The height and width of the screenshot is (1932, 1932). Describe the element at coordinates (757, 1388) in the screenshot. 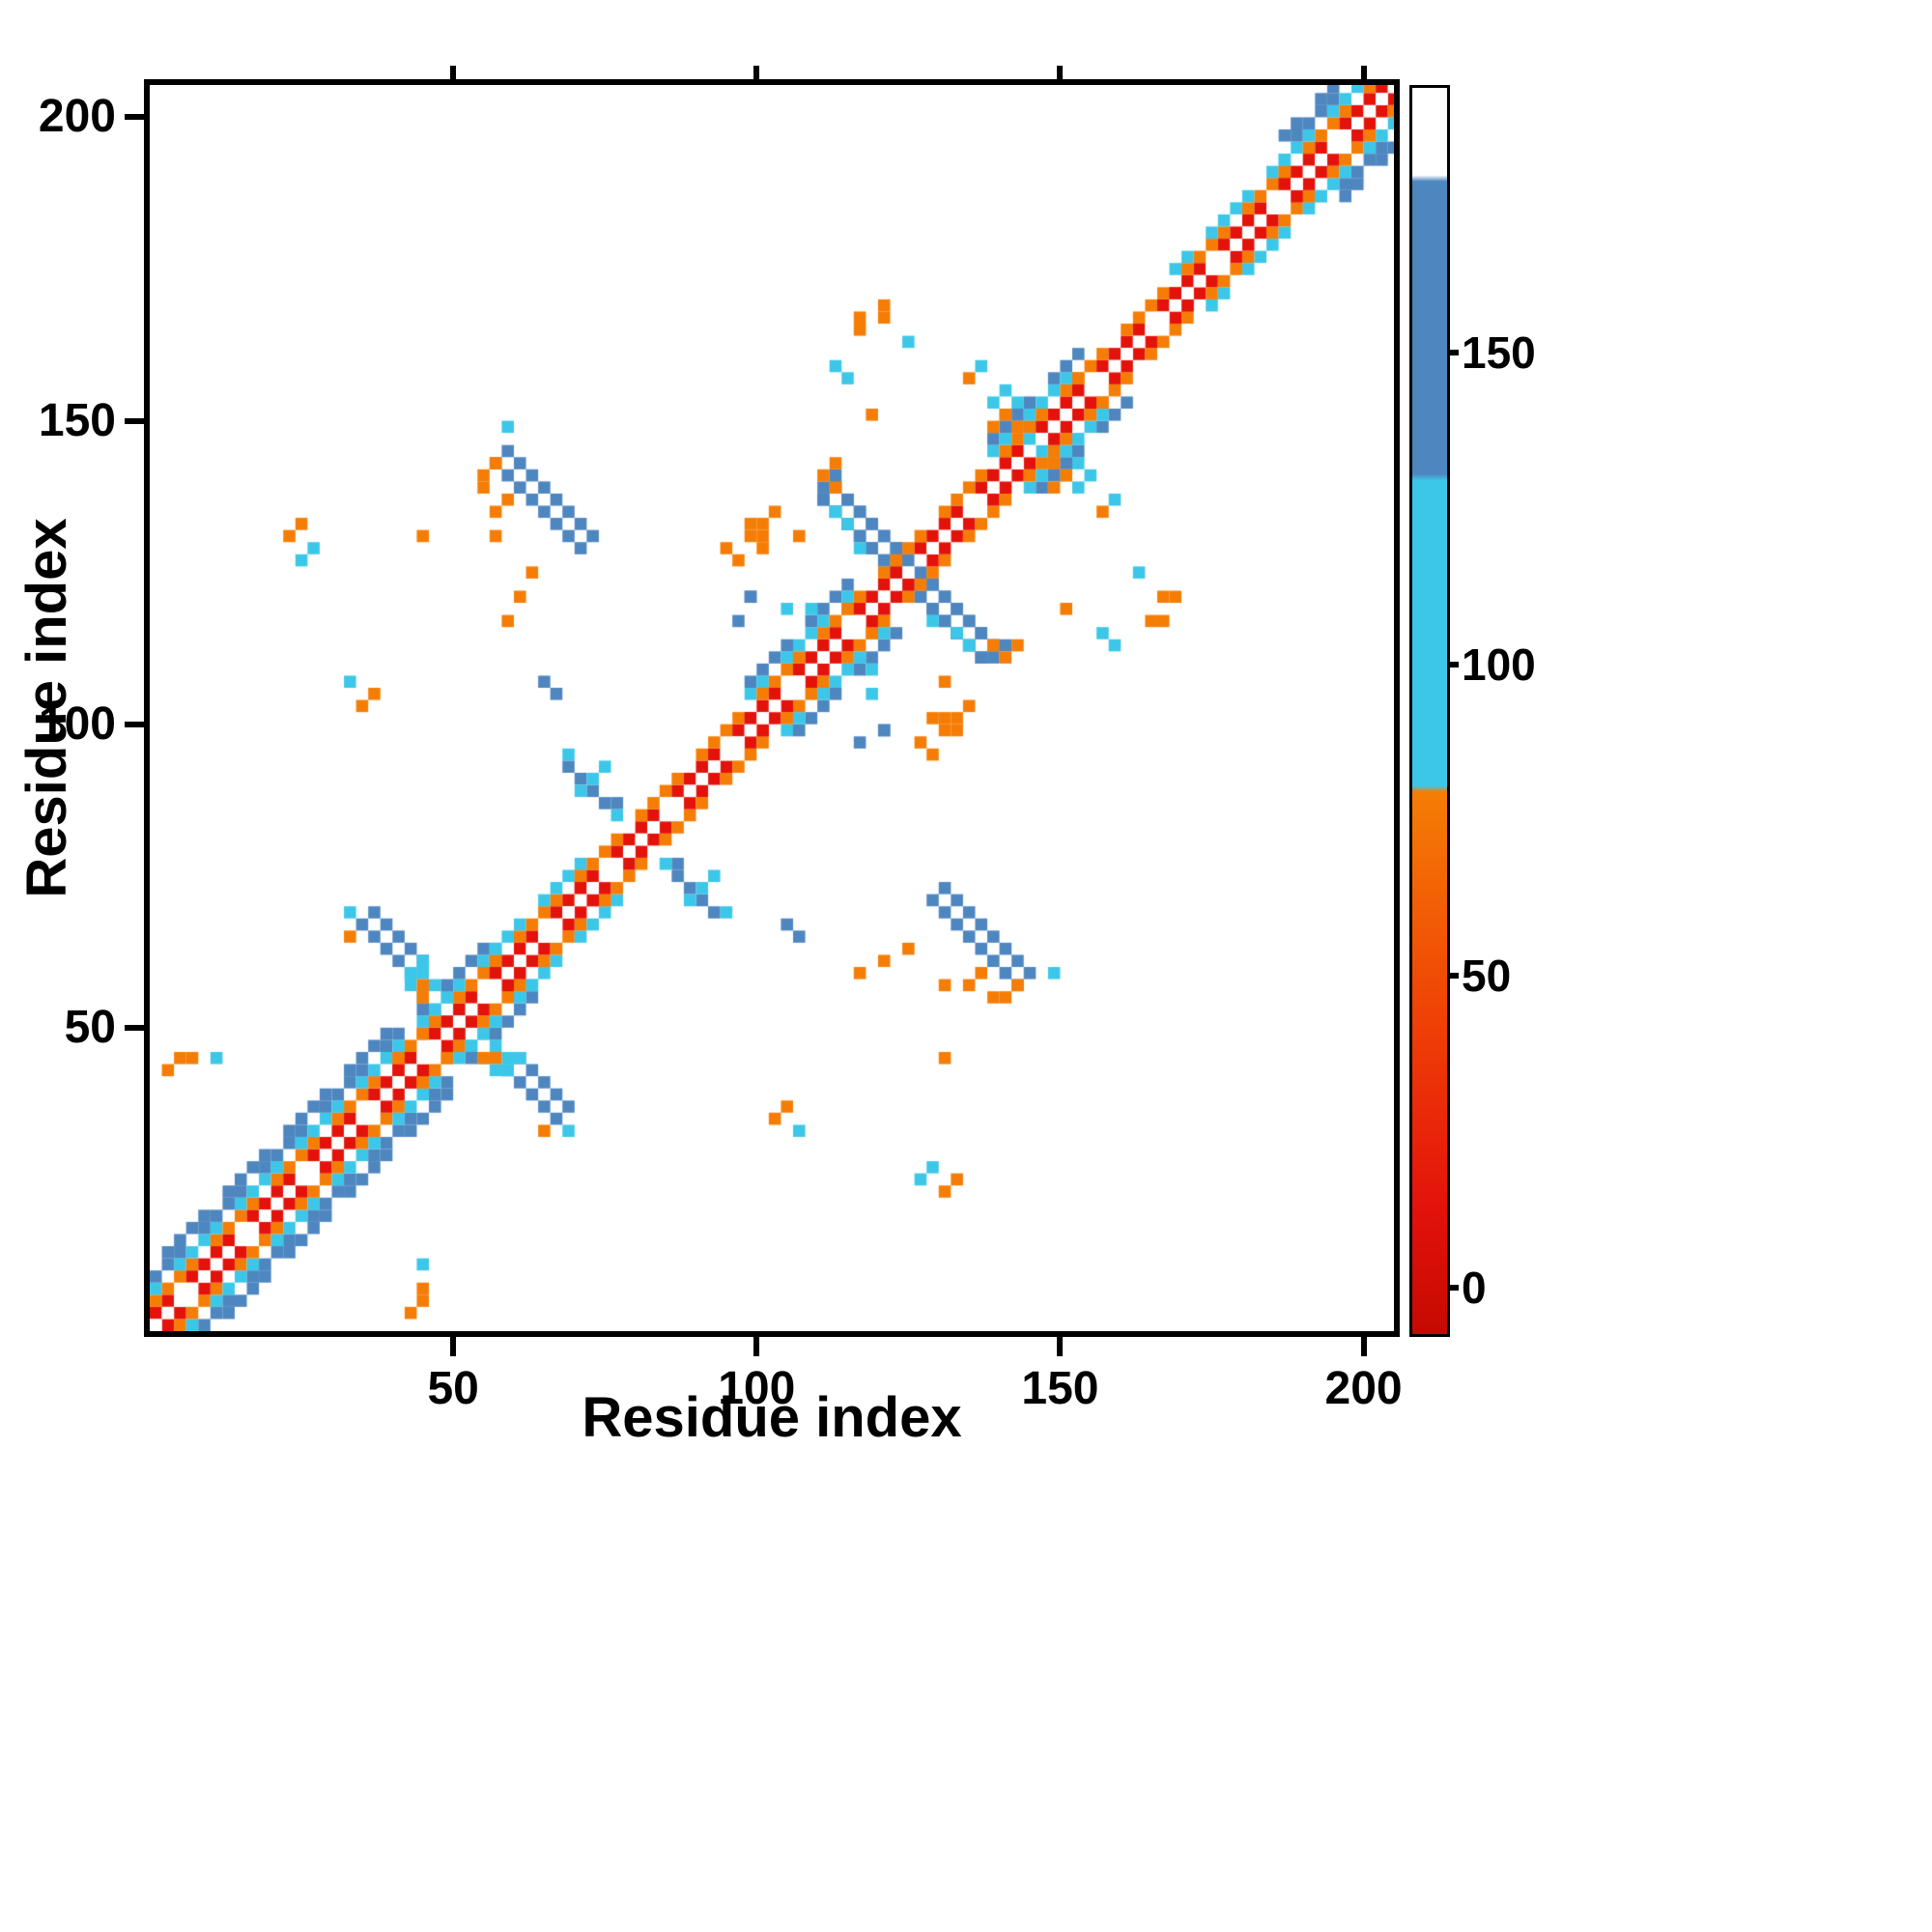

I see `x-tick-label: 100` at that location.